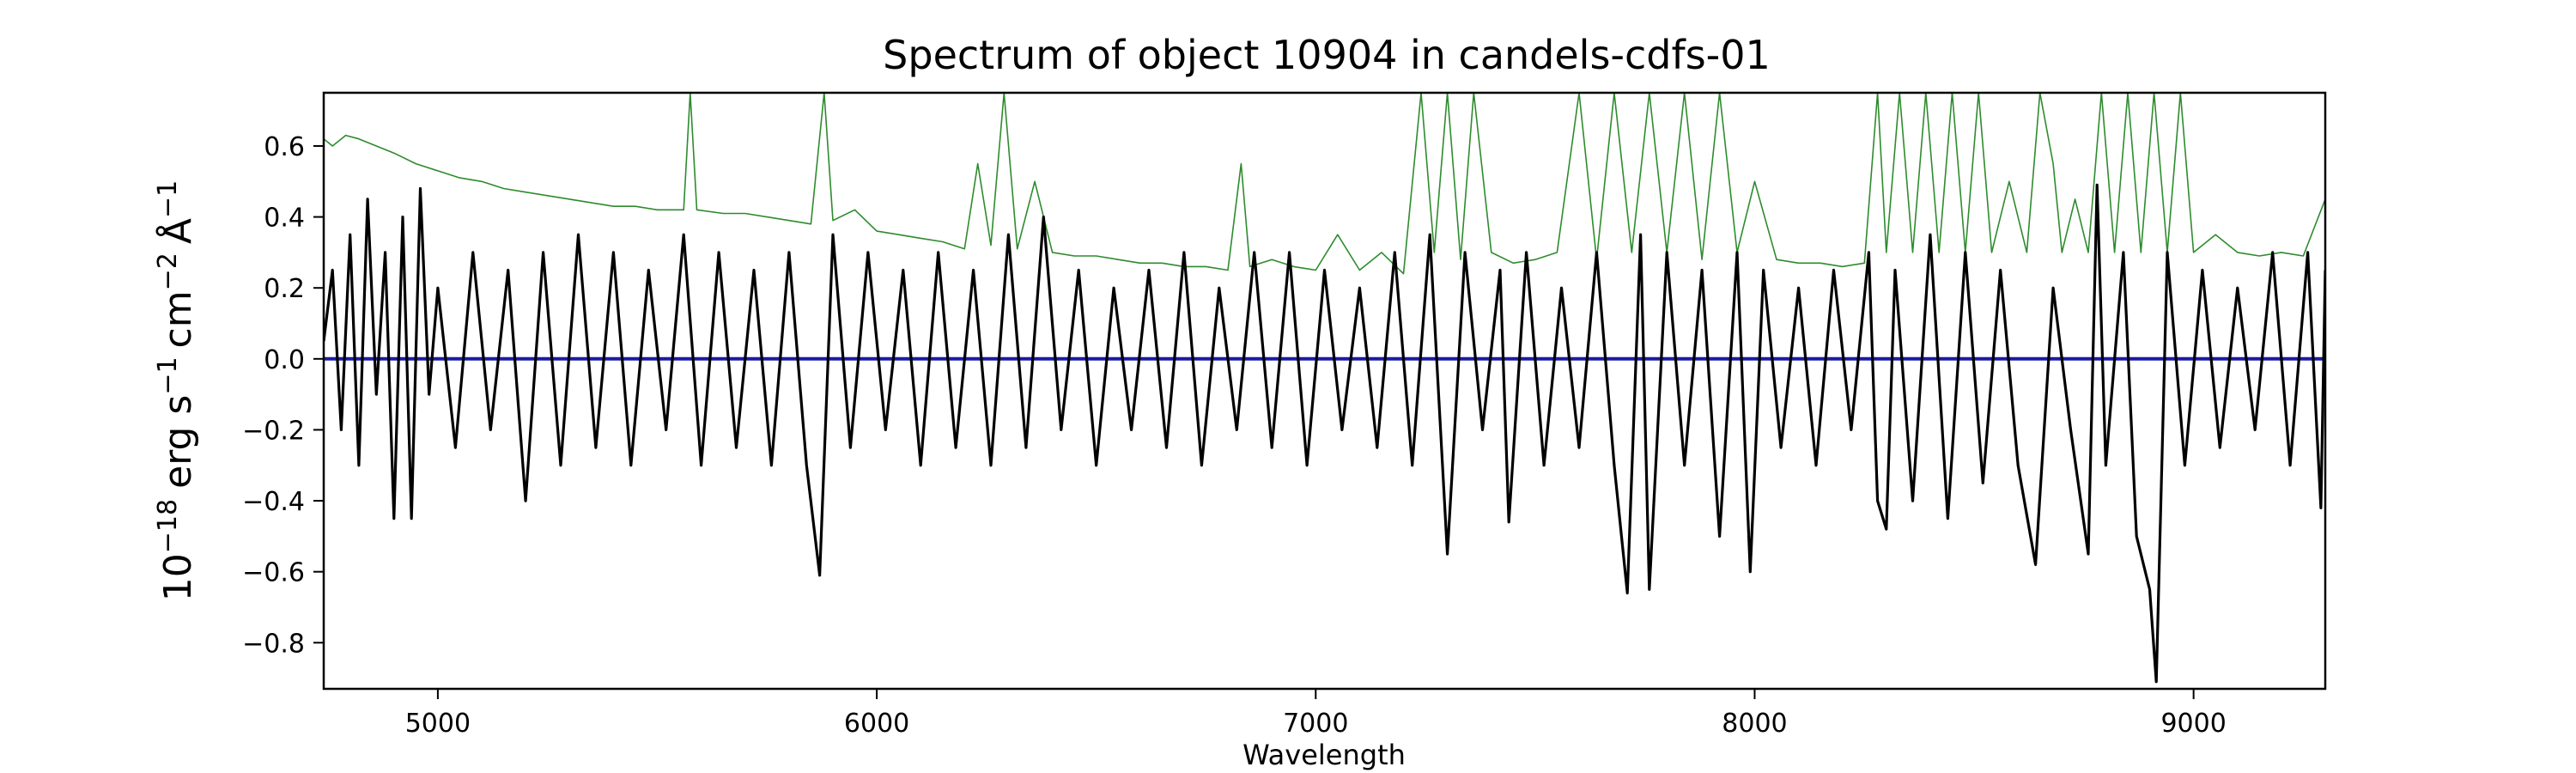 Image resolution: width=2576 pixels, height=773 pixels. I want to click on y-axis: 0.6 0.4 0.2 0.0 −0.2 −0.4 −0.6 −0.8, so click(283, 395).